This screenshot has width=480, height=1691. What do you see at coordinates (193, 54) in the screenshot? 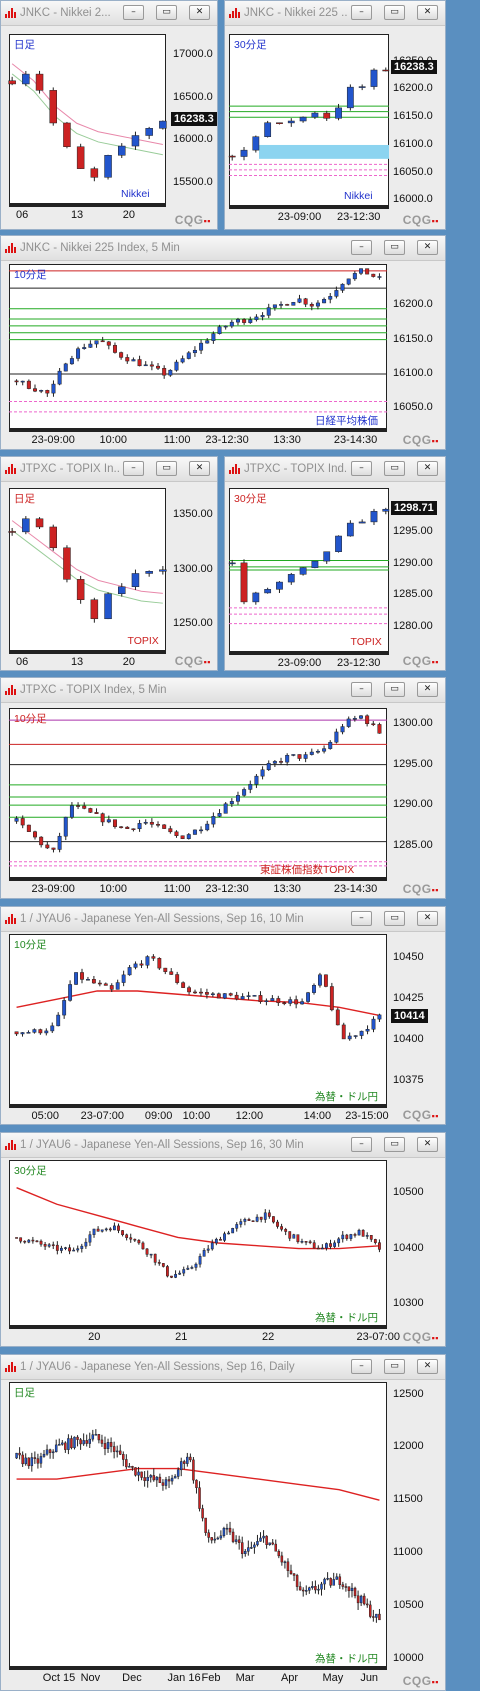
I see `y-axis-tick-label: 17000.0` at bounding box center [193, 54].